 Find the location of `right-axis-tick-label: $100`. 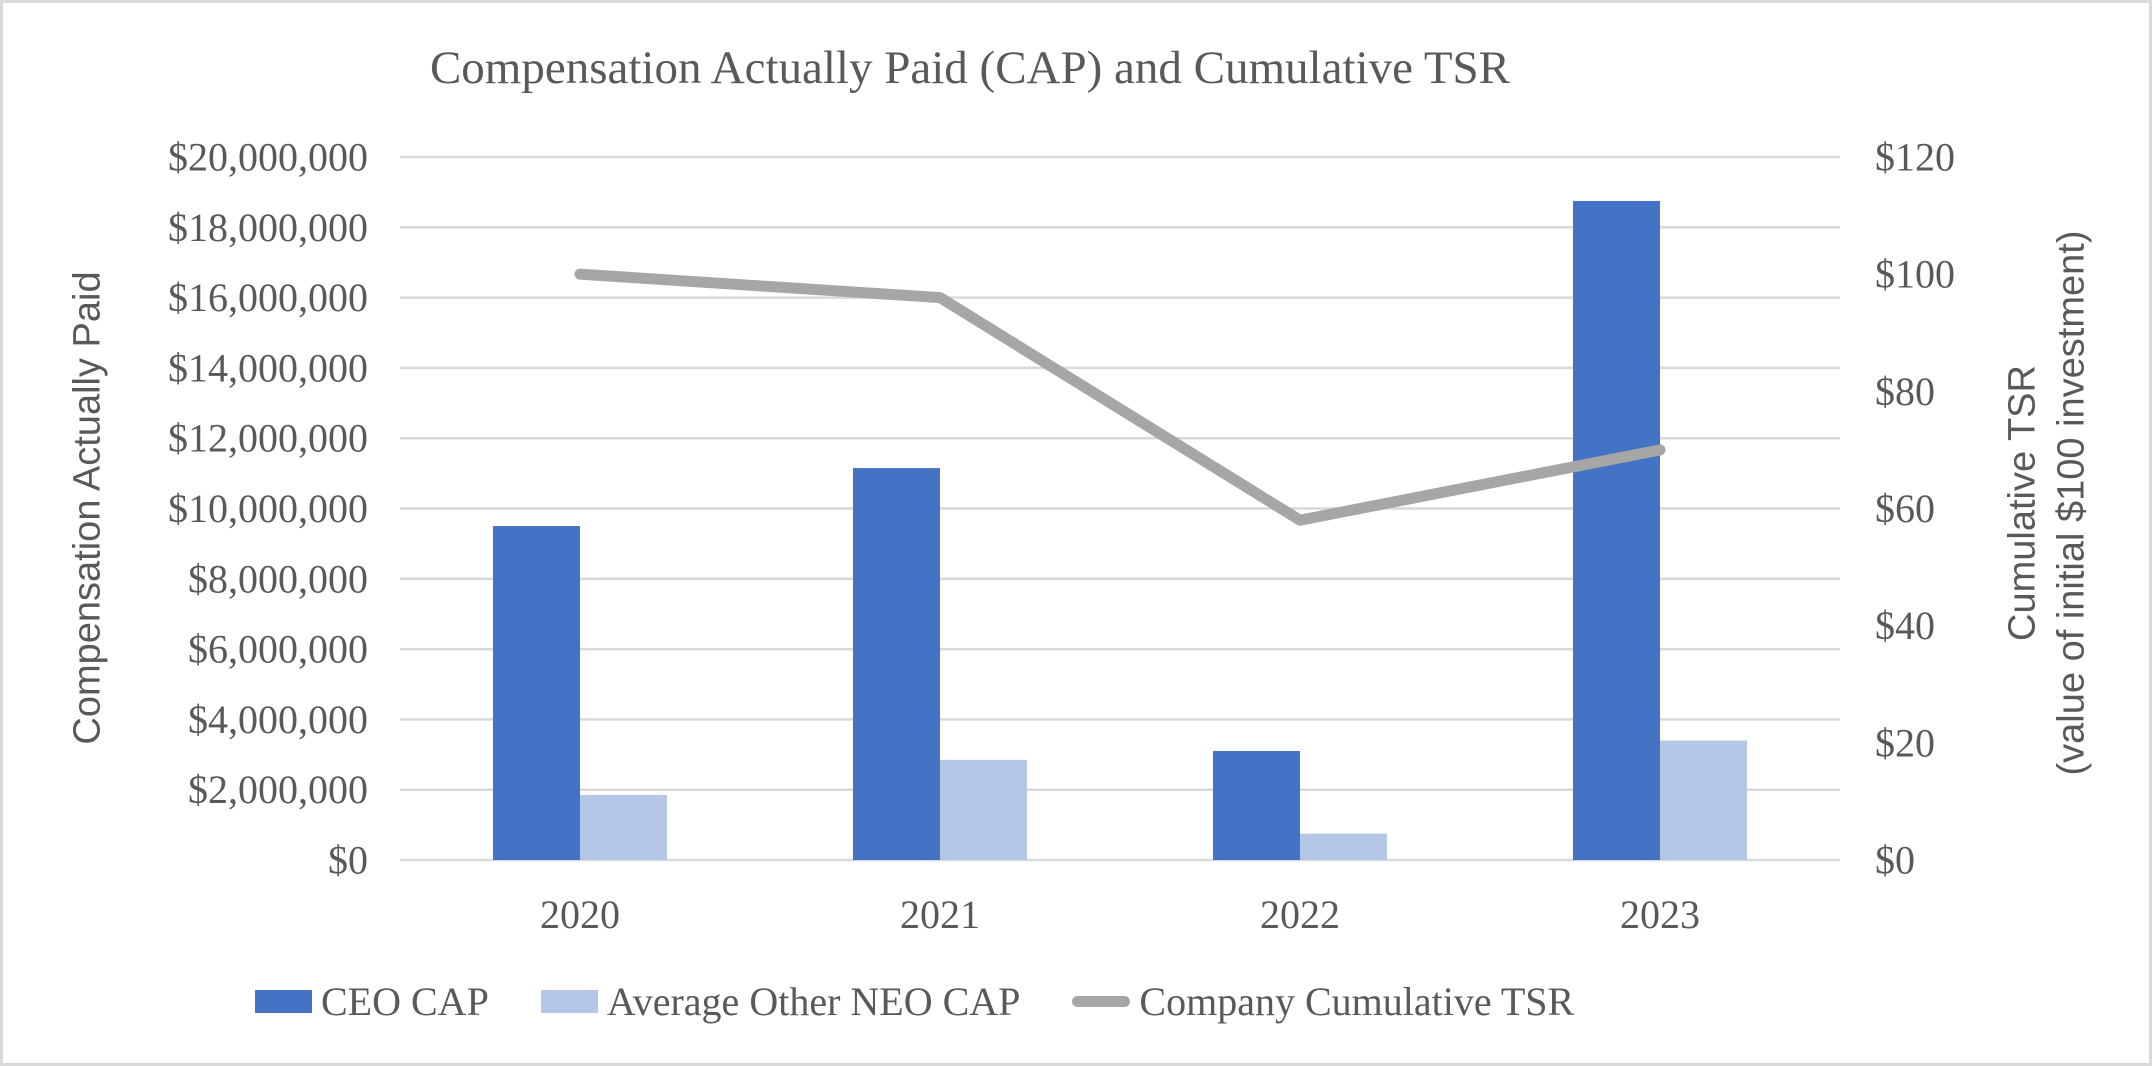

right-axis-tick-label: $100 is located at coordinates (1915, 274).